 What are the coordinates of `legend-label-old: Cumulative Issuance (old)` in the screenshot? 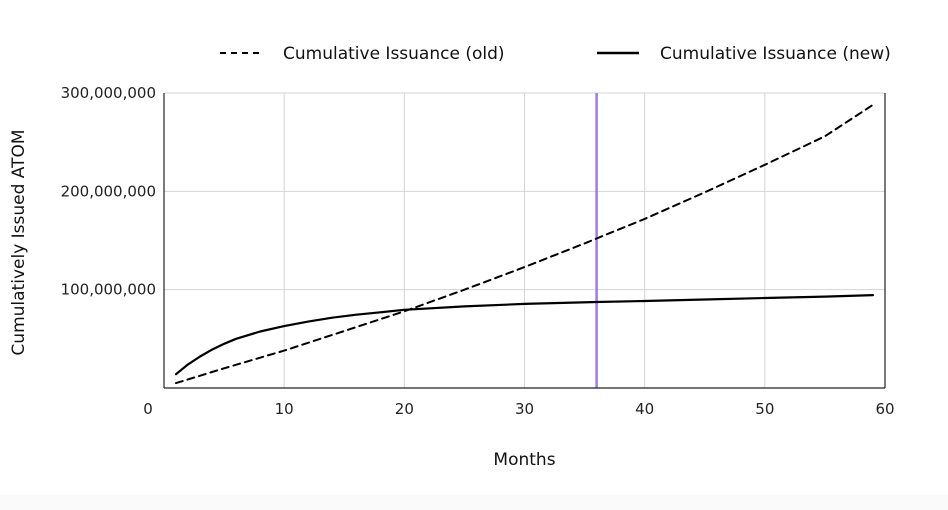 It's located at (394, 54).